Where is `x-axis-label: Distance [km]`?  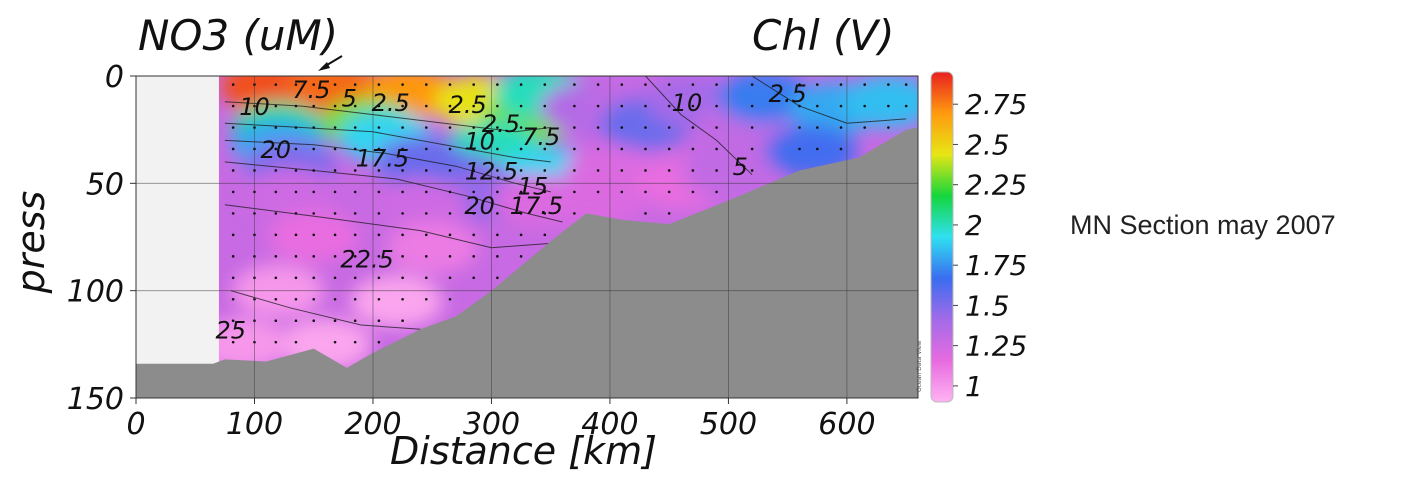
x-axis-label: Distance [km] is located at coordinates (523, 451).